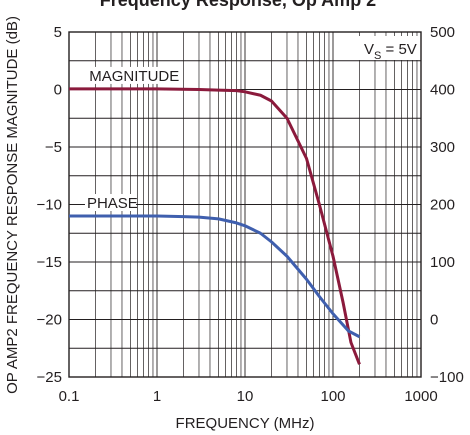 This screenshot has width=470, height=435. Describe the element at coordinates (157, 396) in the screenshot. I see `x-tick-label: 1` at that location.